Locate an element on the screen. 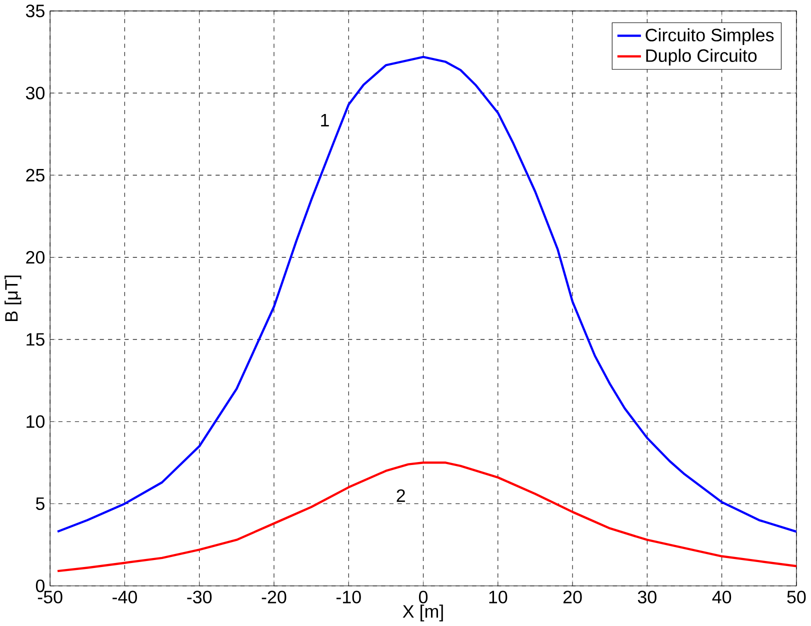 The image size is (811, 626). y-tick-label: 10 is located at coordinates (35, 421).